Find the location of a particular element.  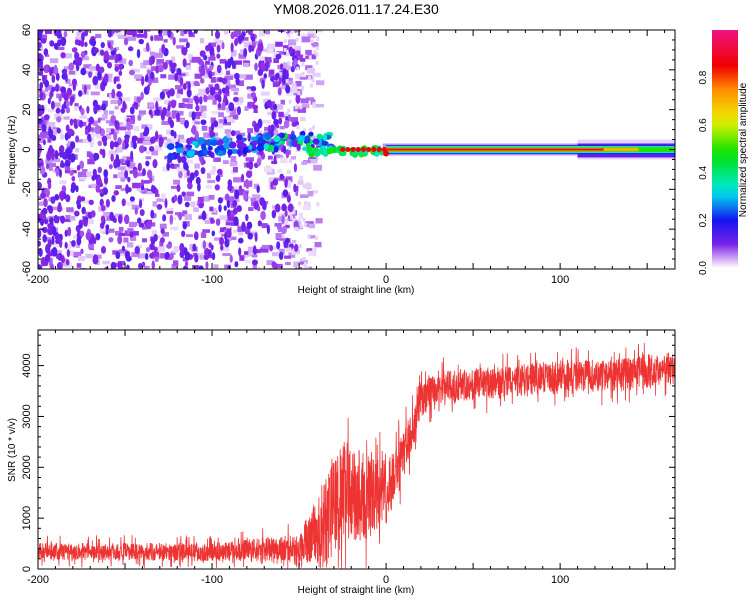

spectrogram-y-tick-label: 20 is located at coordinates (27, 110).